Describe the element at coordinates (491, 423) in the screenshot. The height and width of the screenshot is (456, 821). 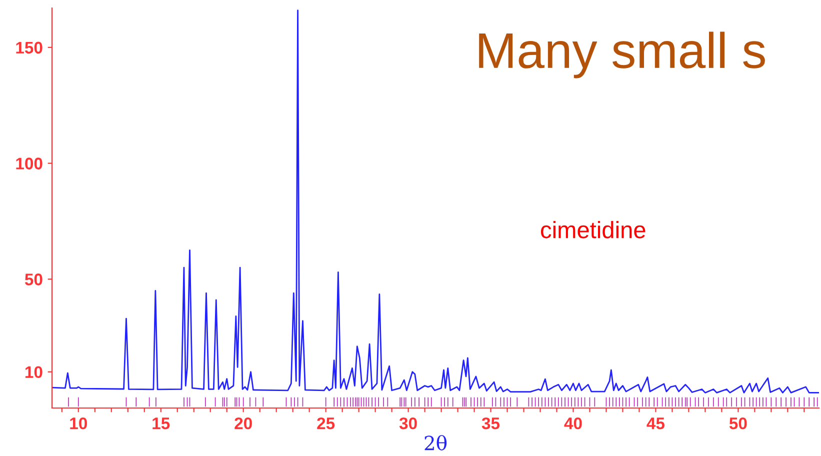
I see `x-tick-label: 35` at that location.